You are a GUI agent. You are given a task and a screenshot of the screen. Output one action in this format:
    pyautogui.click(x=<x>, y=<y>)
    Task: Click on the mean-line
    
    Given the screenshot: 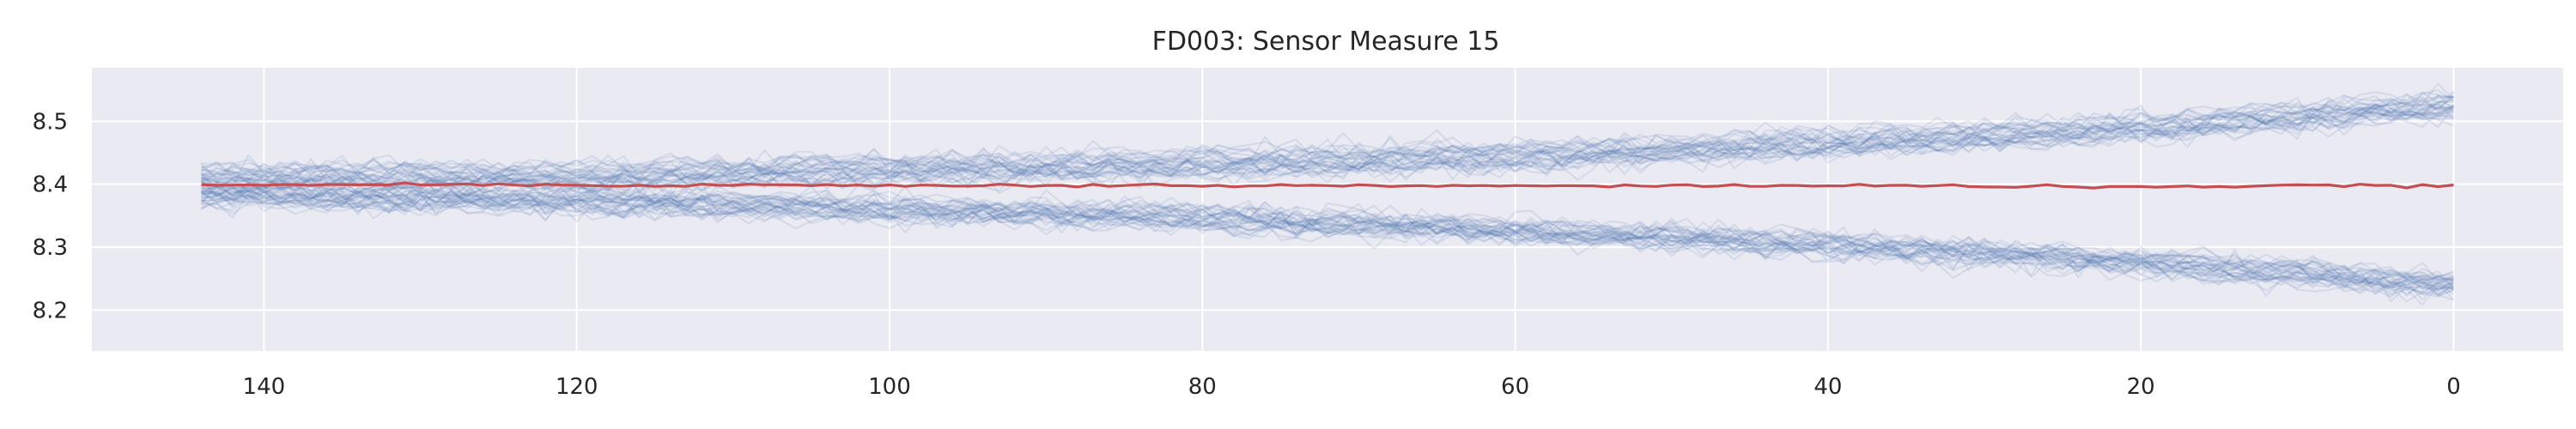 What is the action you would take?
    pyautogui.click(x=1327, y=186)
    